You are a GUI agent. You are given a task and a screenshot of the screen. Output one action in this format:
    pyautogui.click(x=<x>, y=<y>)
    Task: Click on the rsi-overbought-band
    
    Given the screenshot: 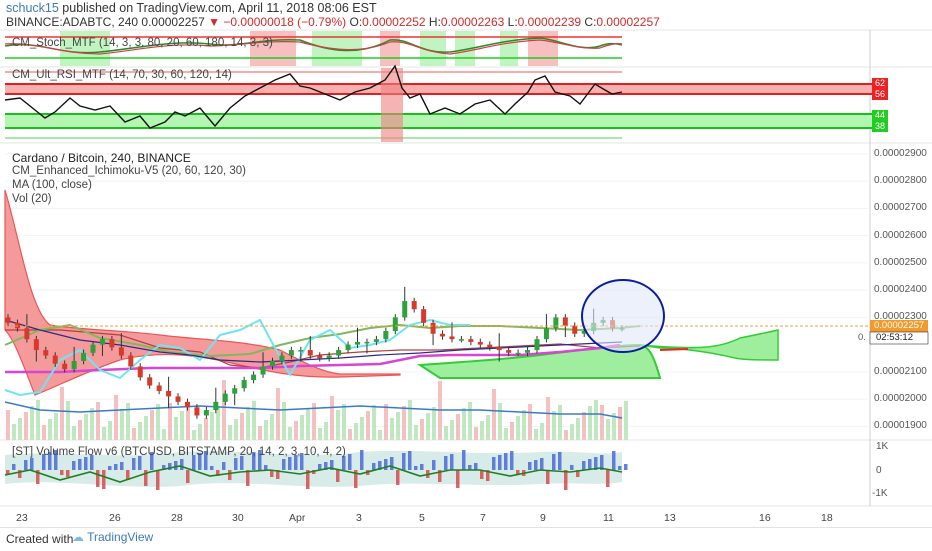 What is the action you would take?
    pyautogui.click(x=438, y=89)
    